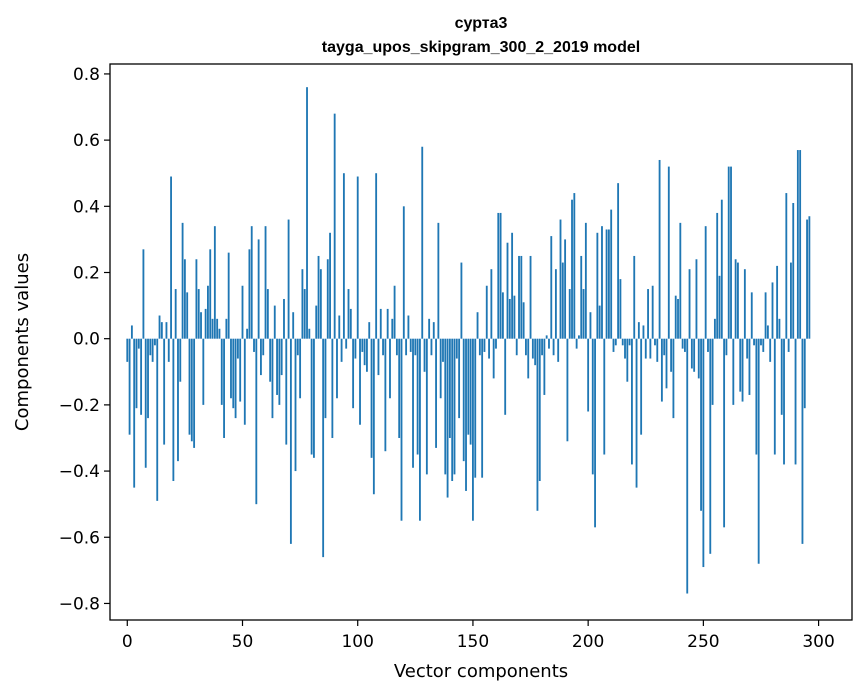 This screenshot has width=867, height=696. I want to click on x-tick-label: 200, so click(588, 642).